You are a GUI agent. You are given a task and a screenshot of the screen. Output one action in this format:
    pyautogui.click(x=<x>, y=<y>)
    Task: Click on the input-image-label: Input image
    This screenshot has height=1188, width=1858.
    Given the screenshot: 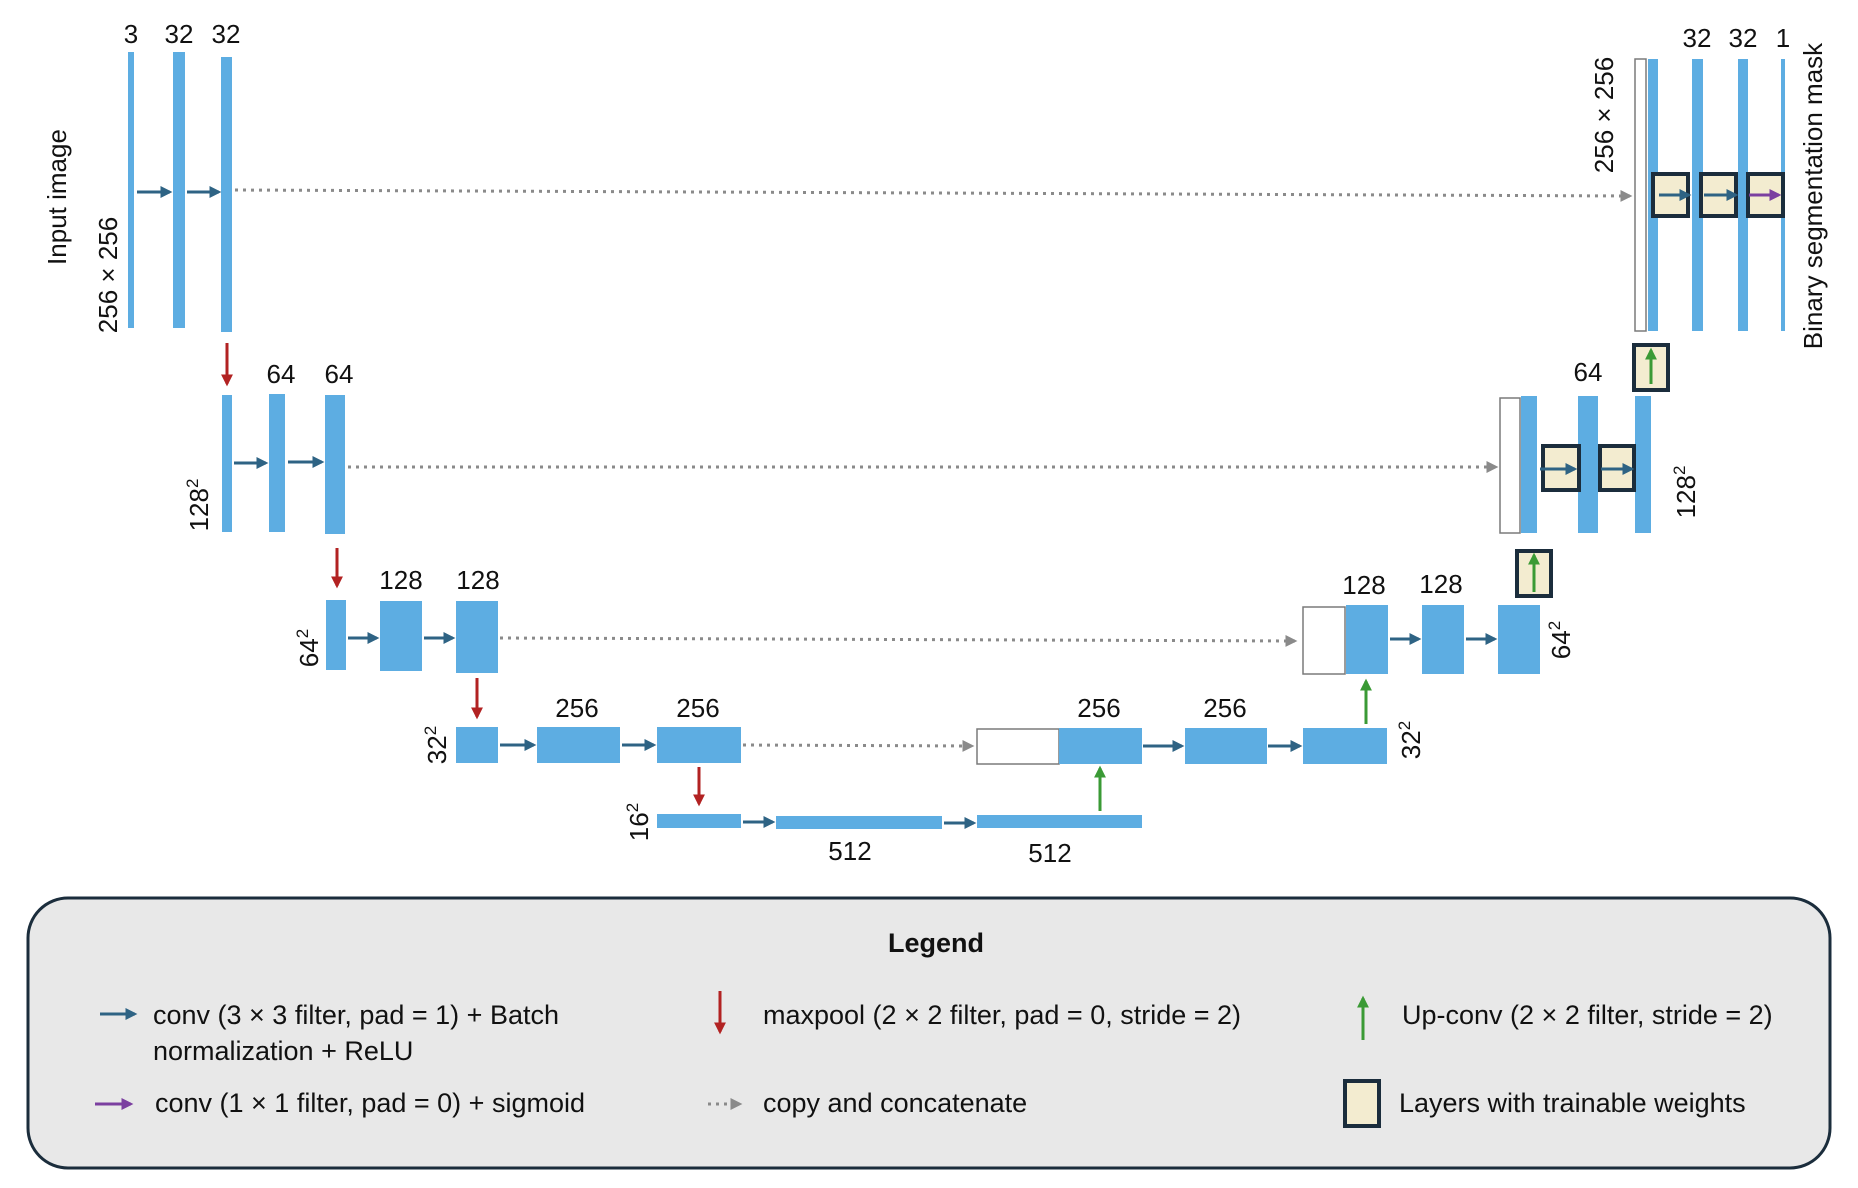 What is the action you would take?
    pyautogui.click(x=57, y=197)
    